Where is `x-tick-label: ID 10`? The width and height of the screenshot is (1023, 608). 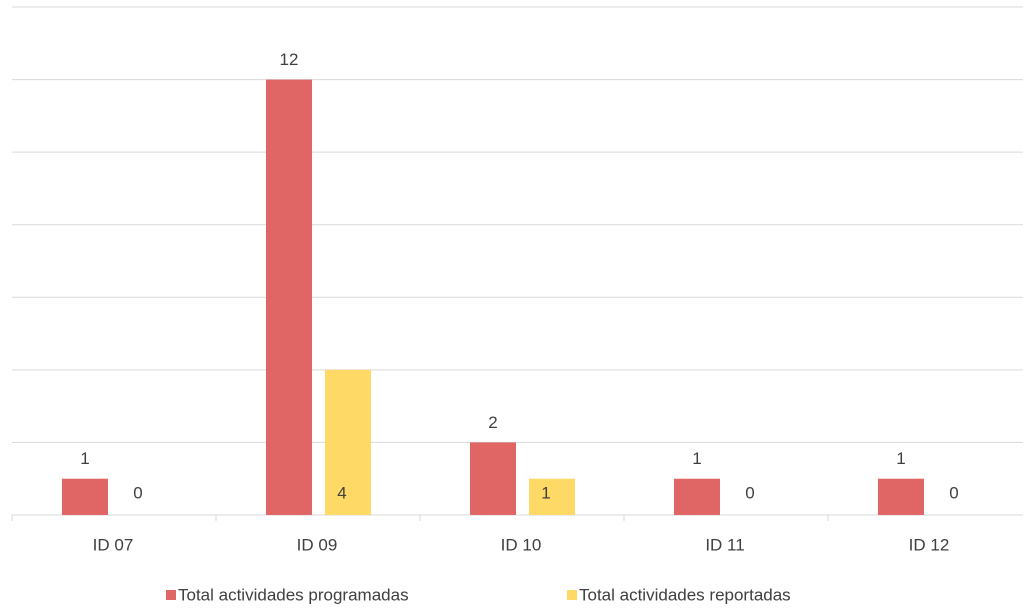 x-tick-label: ID 10 is located at coordinates (521, 544).